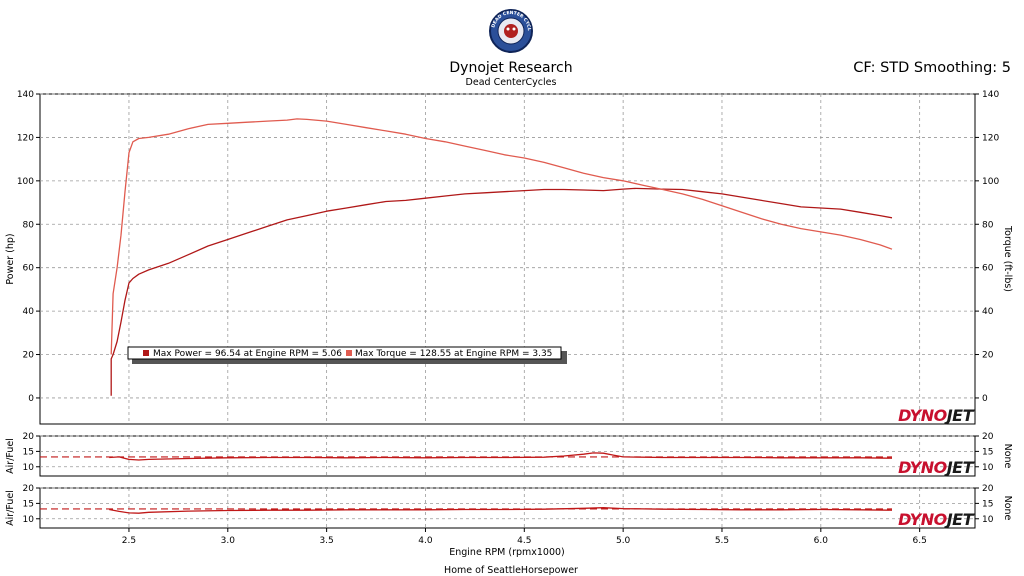 This screenshot has height=576, width=1024. Describe the element at coordinates (919, 541) in the screenshot. I see `x-tick-label: 6.5` at that location.